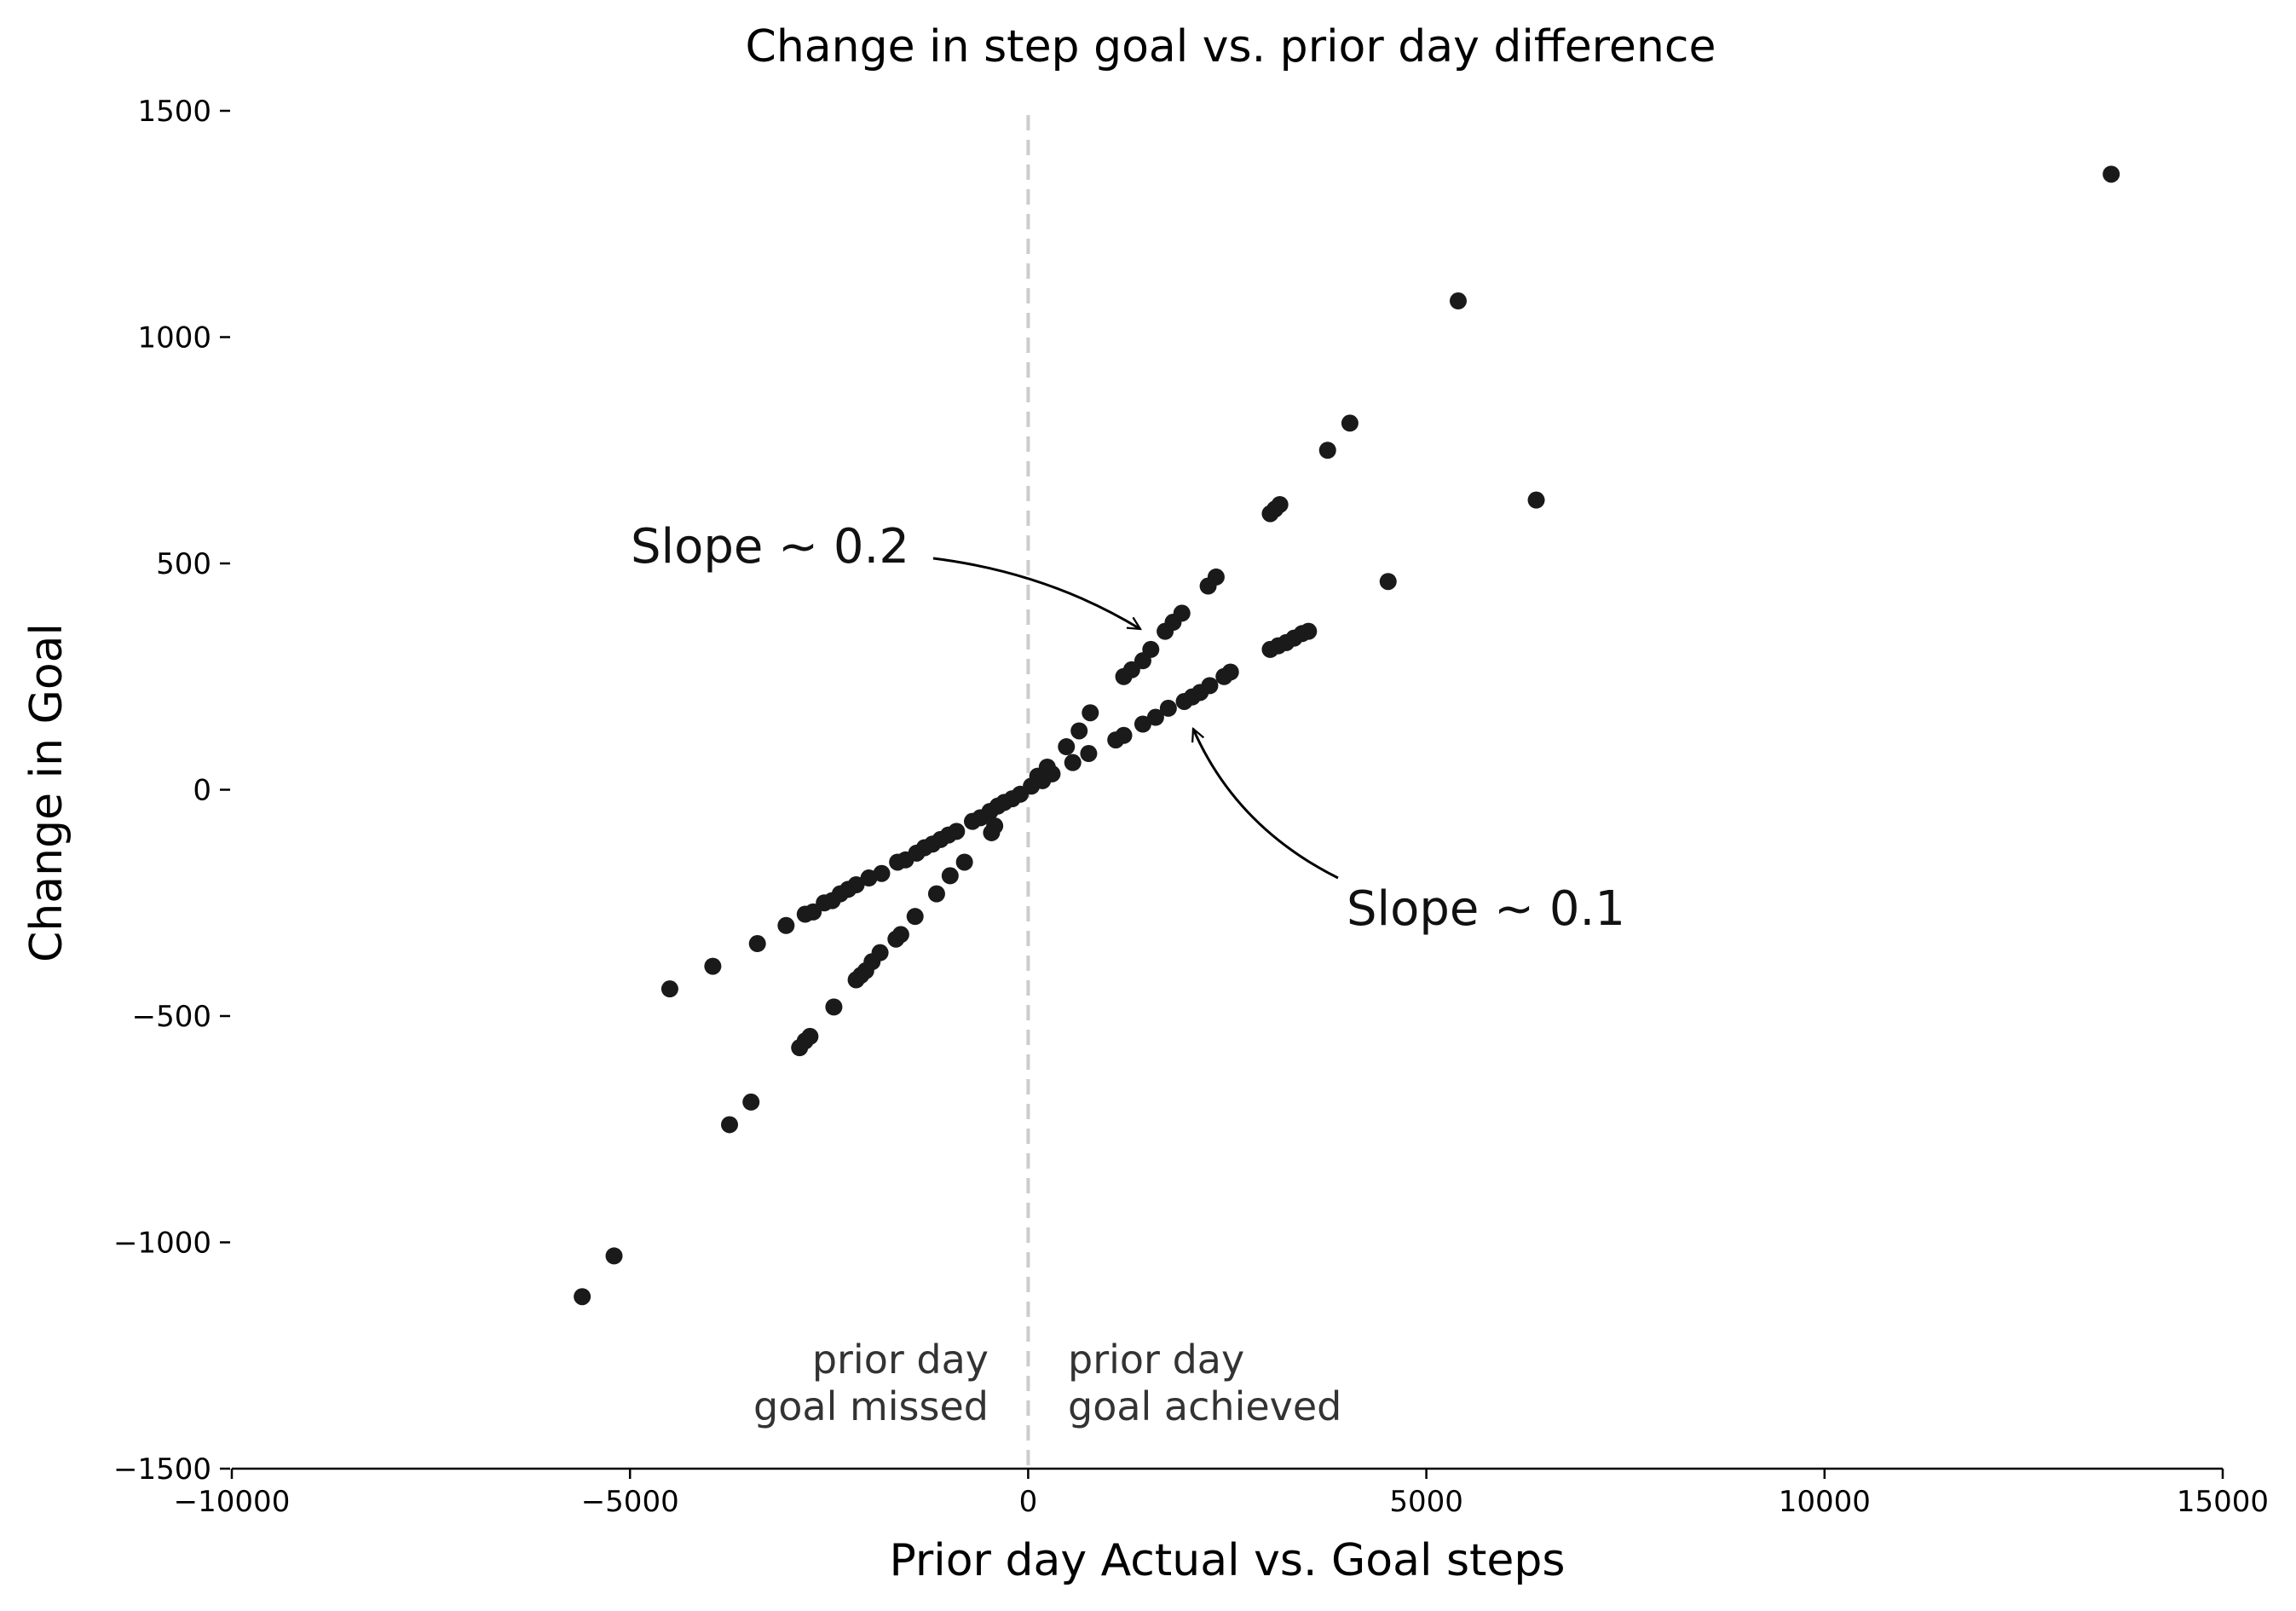 Image resolution: width=2296 pixels, height=1611 pixels. I want to click on x-tick-label: −10000, so click(232, 1502).